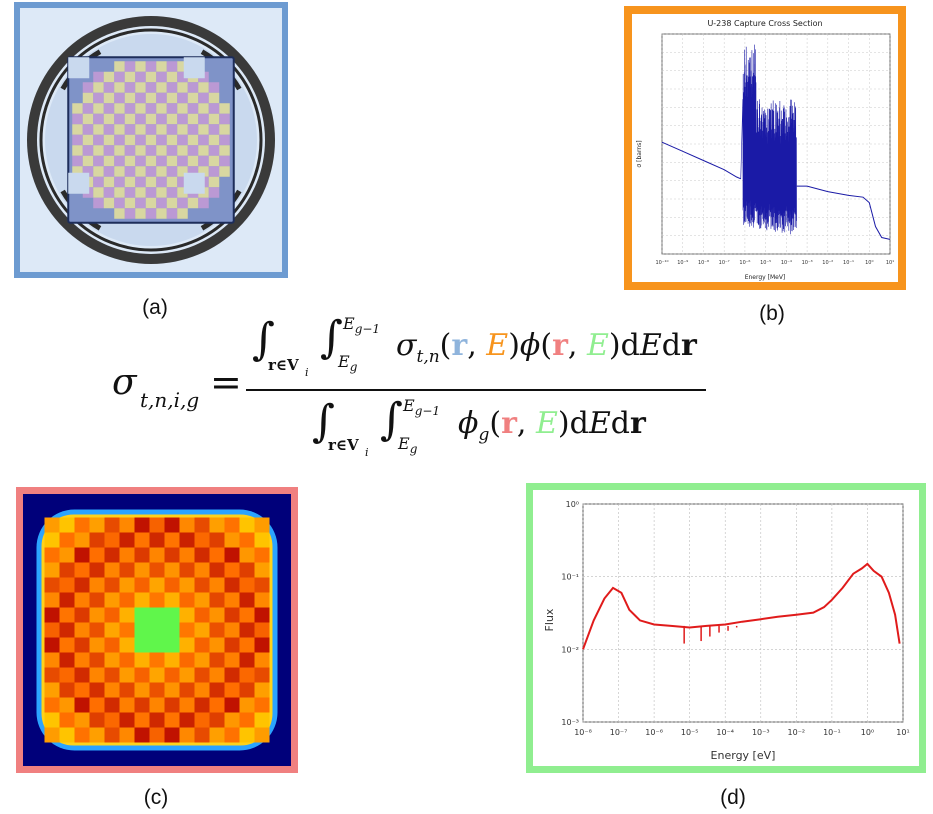  I want to click on chart-b-xlabel: Energy [MeV], so click(765, 277).